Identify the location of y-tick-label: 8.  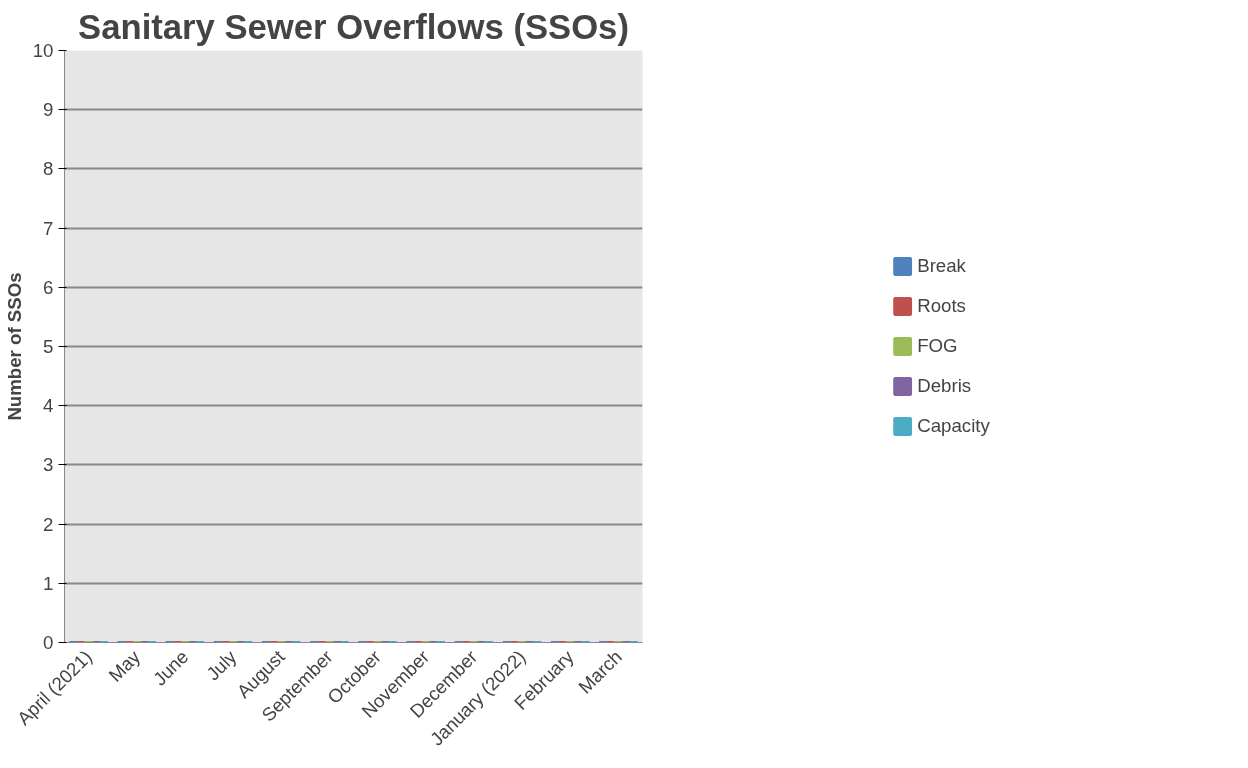
(48, 169).